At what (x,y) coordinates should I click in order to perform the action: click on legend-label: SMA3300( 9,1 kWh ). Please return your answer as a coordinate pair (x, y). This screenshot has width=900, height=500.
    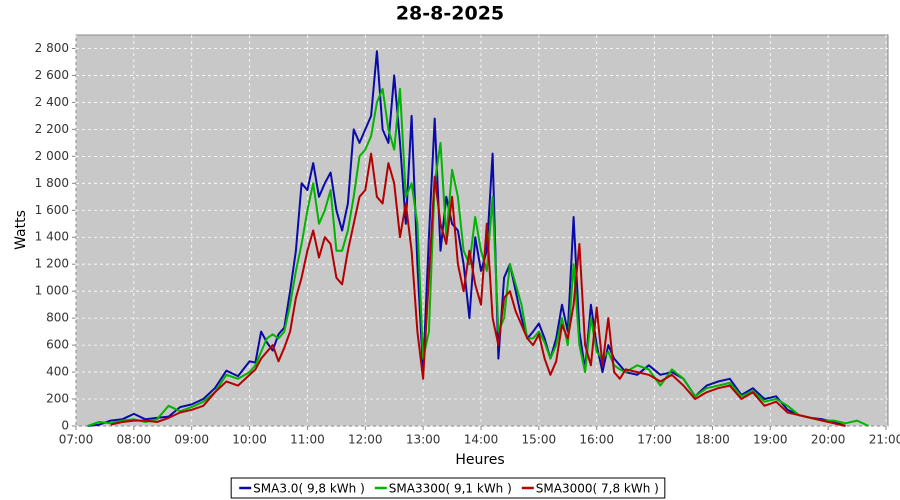
    Looking at the image, I should click on (450, 489).